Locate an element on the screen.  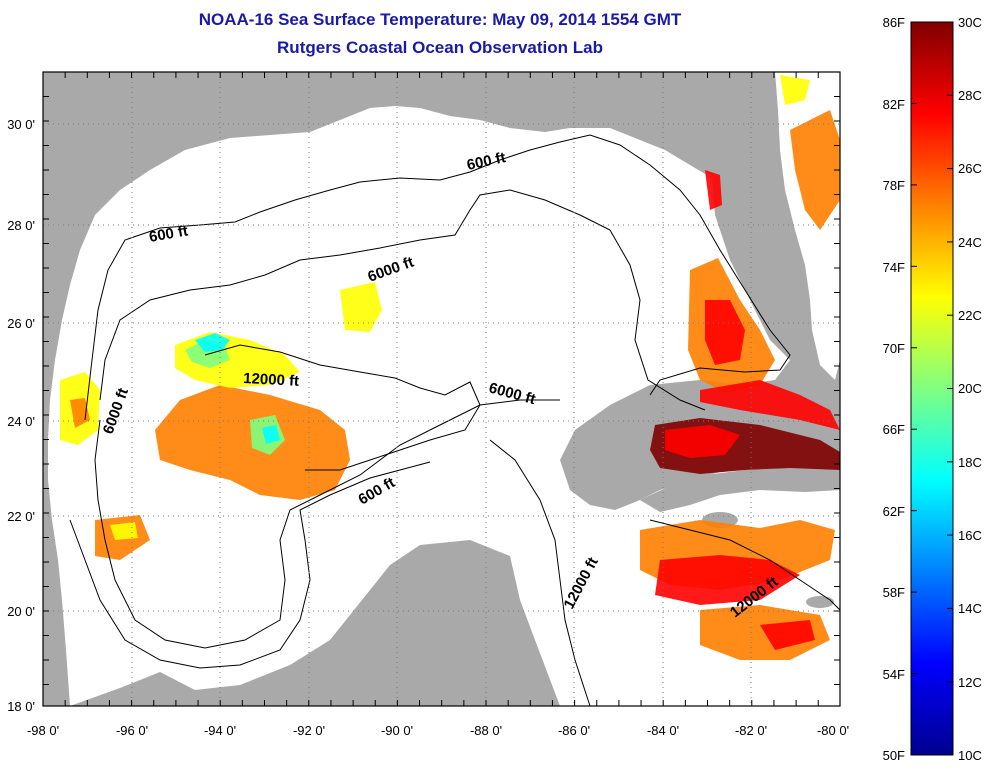
lat-label: 18 0' is located at coordinates (21, 706).